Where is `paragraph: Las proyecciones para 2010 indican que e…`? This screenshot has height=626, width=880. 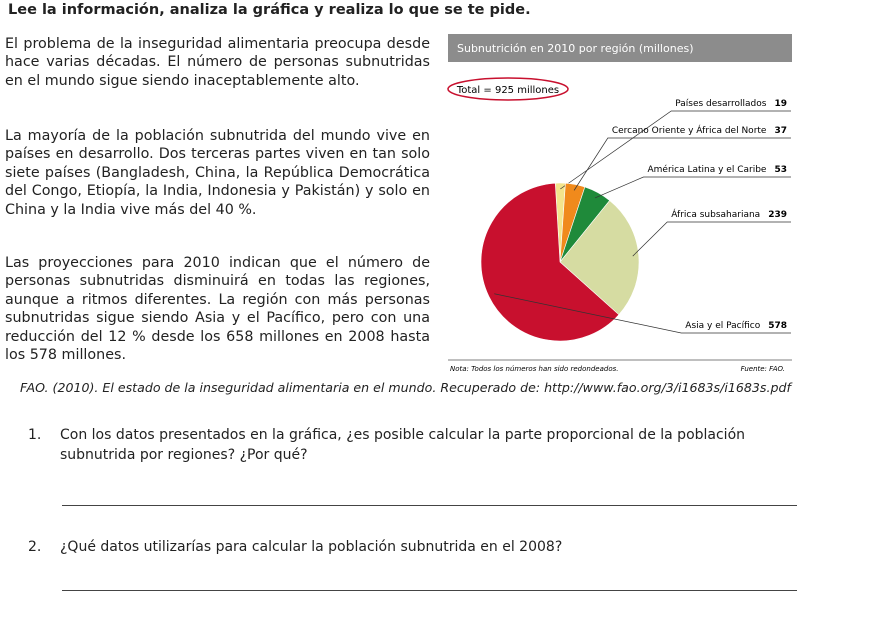 paragraph: Las proyecciones para 2010 indican que e… is located at coordinates (217, 309).